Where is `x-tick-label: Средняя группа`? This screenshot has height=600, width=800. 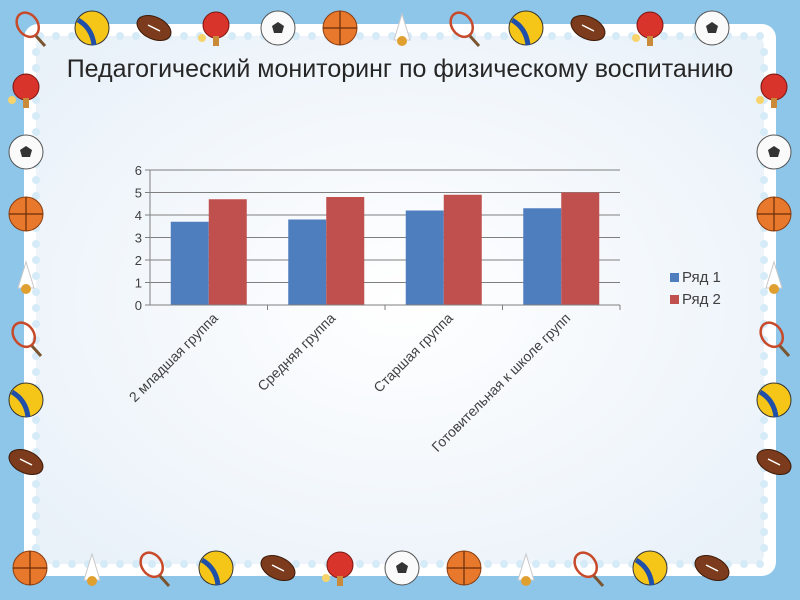 x-tick-label: Средняя группа is located at coordinates (296, 352).